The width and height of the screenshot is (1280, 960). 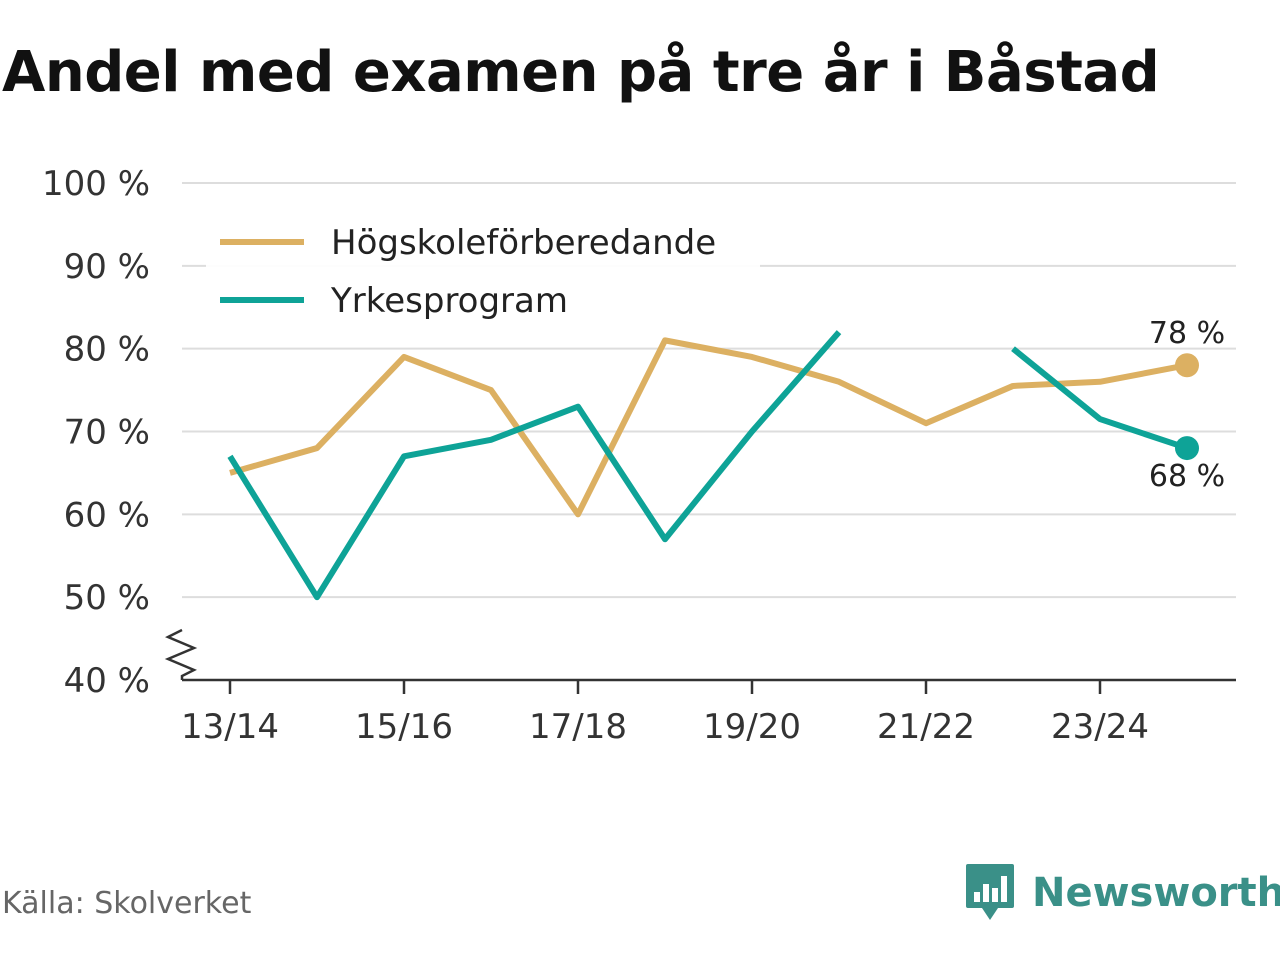 I want to click on series-end-label-1: 68 %, so click(x=1187, y=476).